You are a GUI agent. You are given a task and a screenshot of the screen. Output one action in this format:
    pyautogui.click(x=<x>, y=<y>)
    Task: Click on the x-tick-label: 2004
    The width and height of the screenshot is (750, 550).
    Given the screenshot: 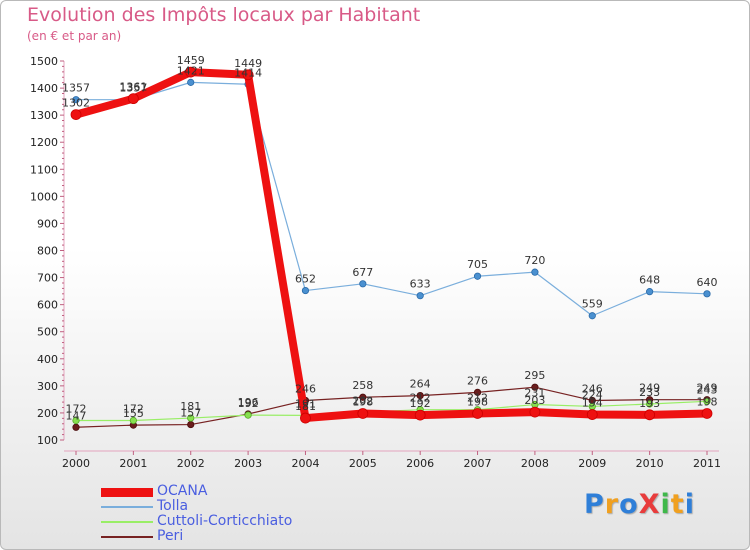 What is the action you would take?
    pyautogui.click(x=305, y=463)
    